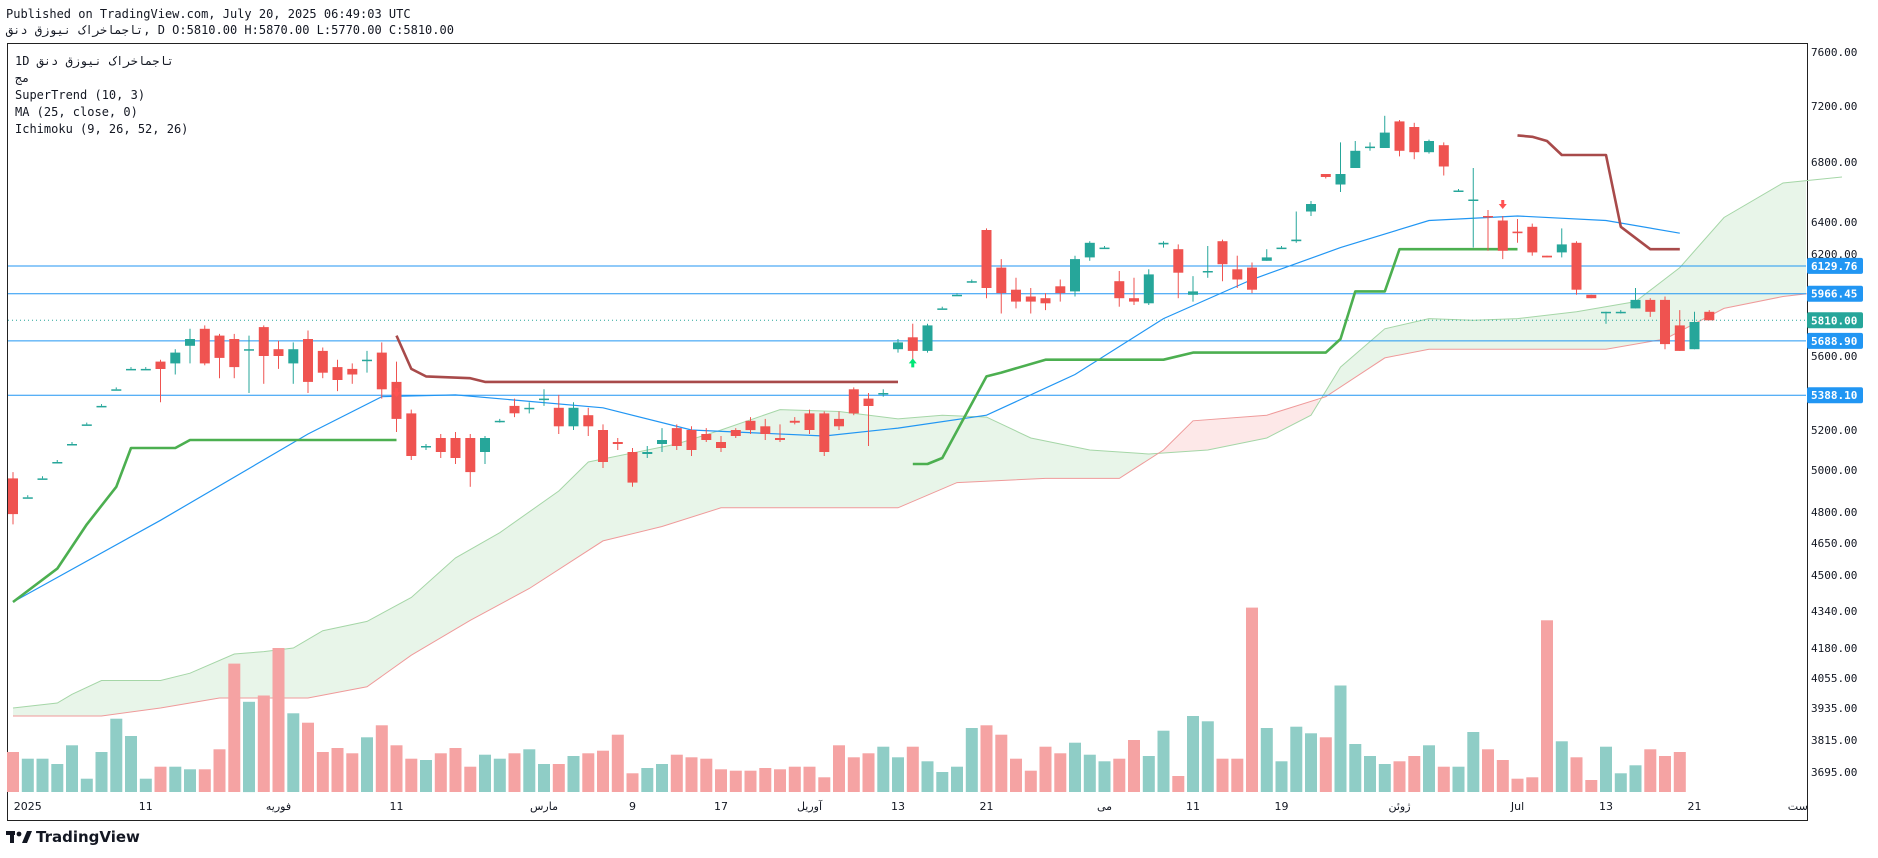  Describe the element at coordinates (721, 806) in the screenshot. I see `time-axis-label: 17` at that location.